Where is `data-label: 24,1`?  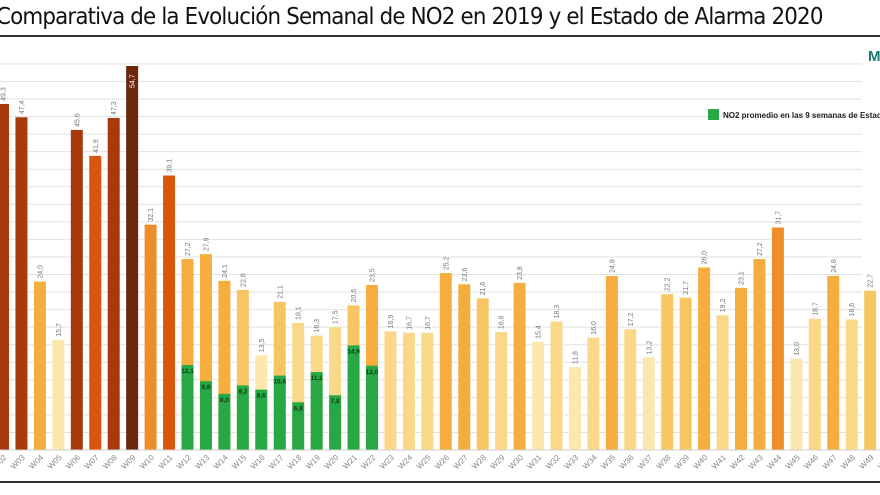
data-label: 24,1 is located at coordinates (225, 271).